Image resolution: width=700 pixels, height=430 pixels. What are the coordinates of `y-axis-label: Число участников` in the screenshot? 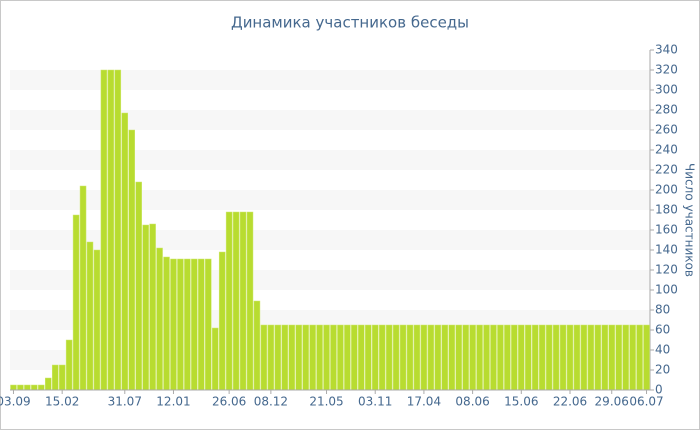 It's located at (690, 220).